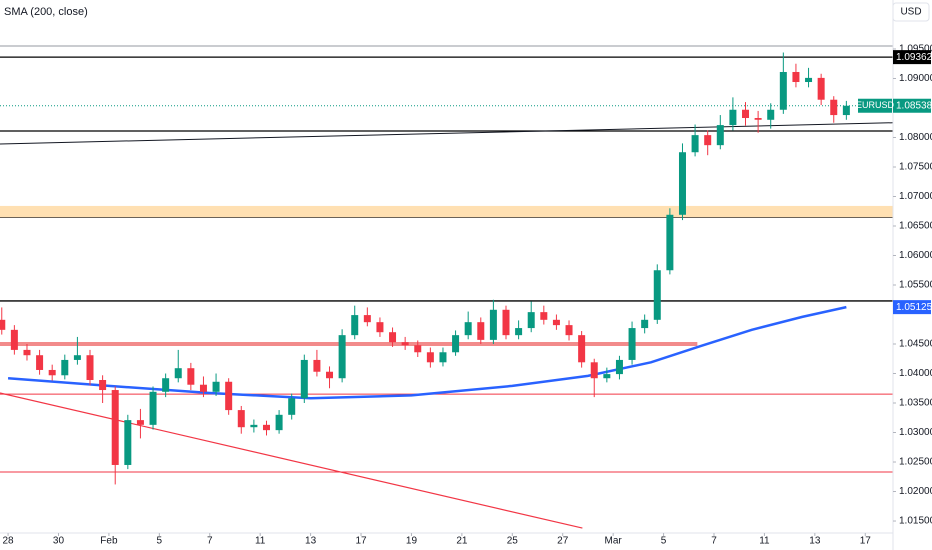 This screenshot has width=932, height=550. I want to click on x-tick-label: 5, so click(160, 541).